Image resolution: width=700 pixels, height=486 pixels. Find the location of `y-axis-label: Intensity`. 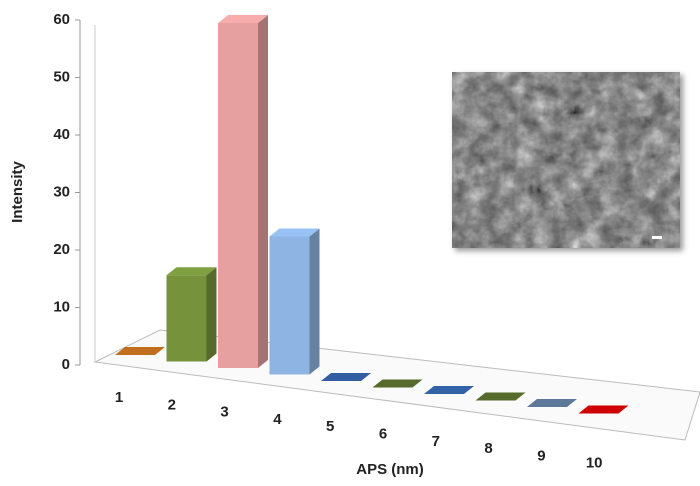

y-axis-label: Intensity is located at coordinates (17, 192).